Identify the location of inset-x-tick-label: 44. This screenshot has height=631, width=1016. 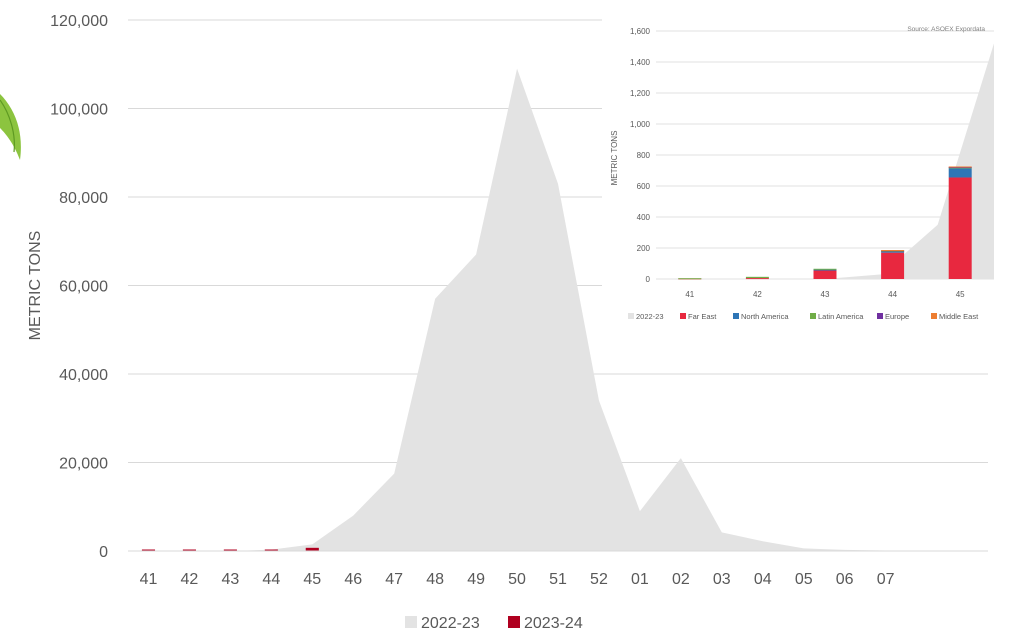
(892, 294).